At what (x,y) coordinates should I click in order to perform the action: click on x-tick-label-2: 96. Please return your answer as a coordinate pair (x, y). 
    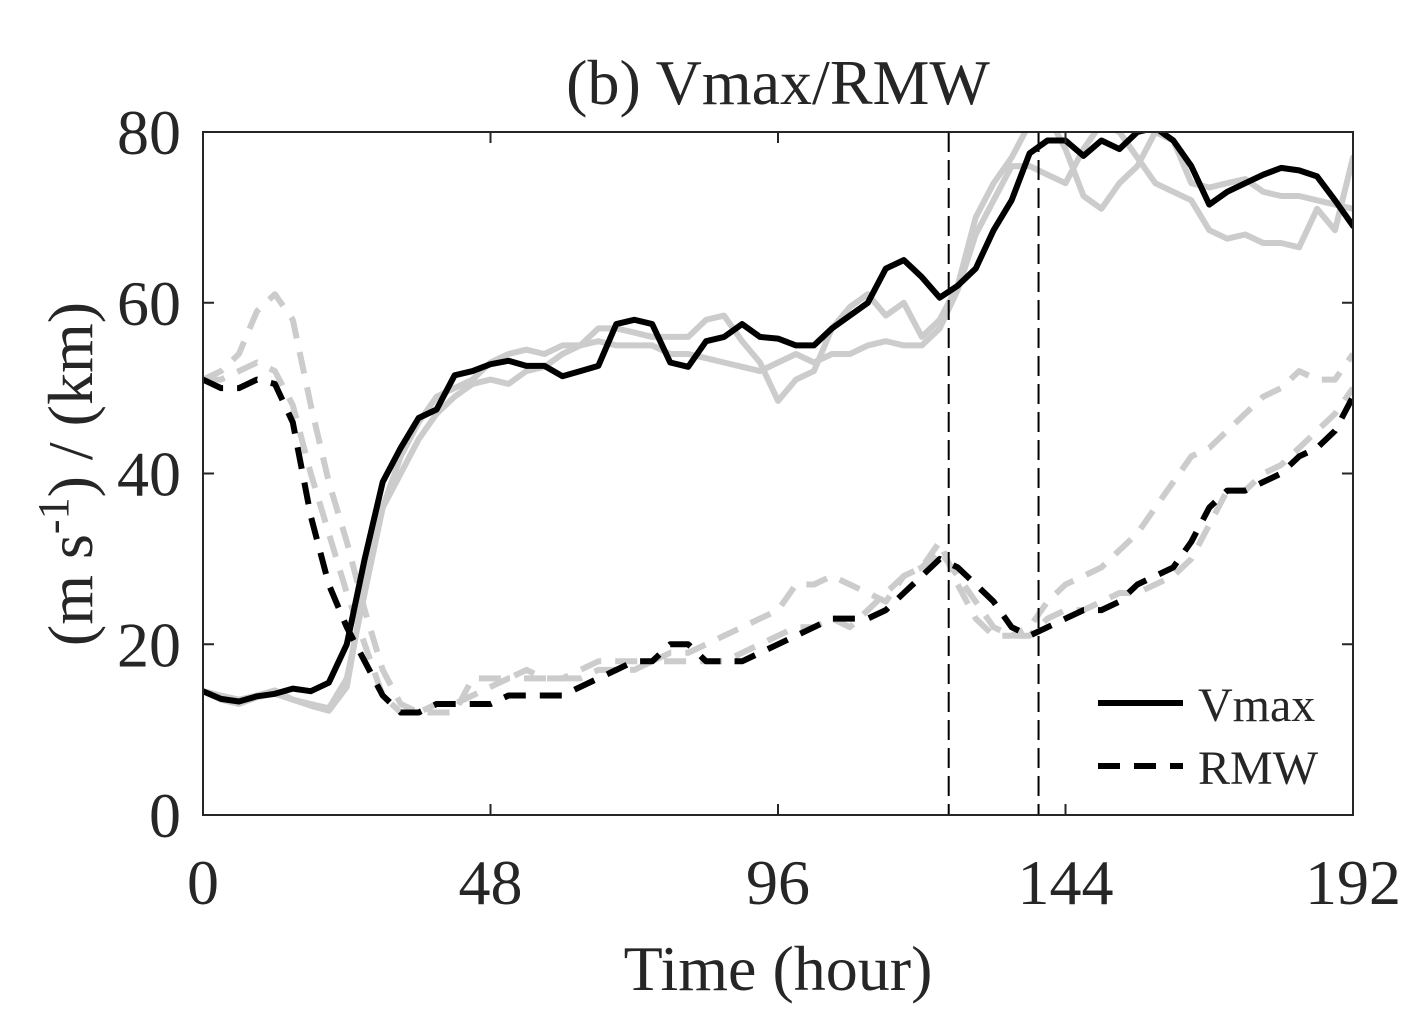
    Looking at the image, I should click on (778, 882).